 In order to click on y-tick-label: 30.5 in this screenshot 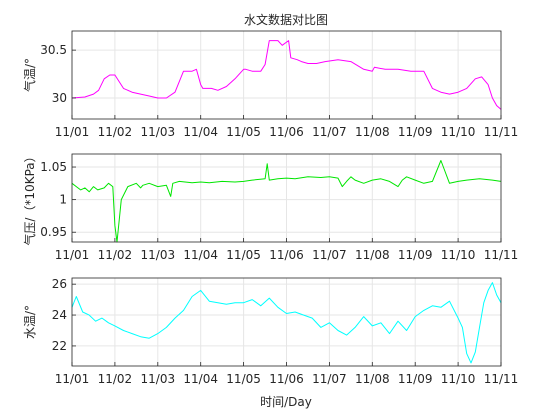, I will do `click(53, 50)`.